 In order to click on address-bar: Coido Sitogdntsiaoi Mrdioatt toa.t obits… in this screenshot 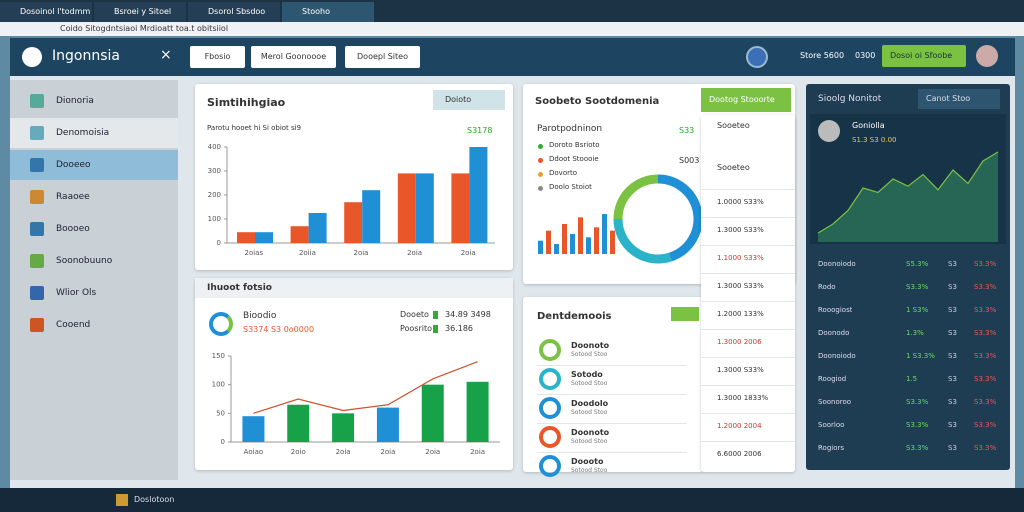, I will do `click(512, 29)`.